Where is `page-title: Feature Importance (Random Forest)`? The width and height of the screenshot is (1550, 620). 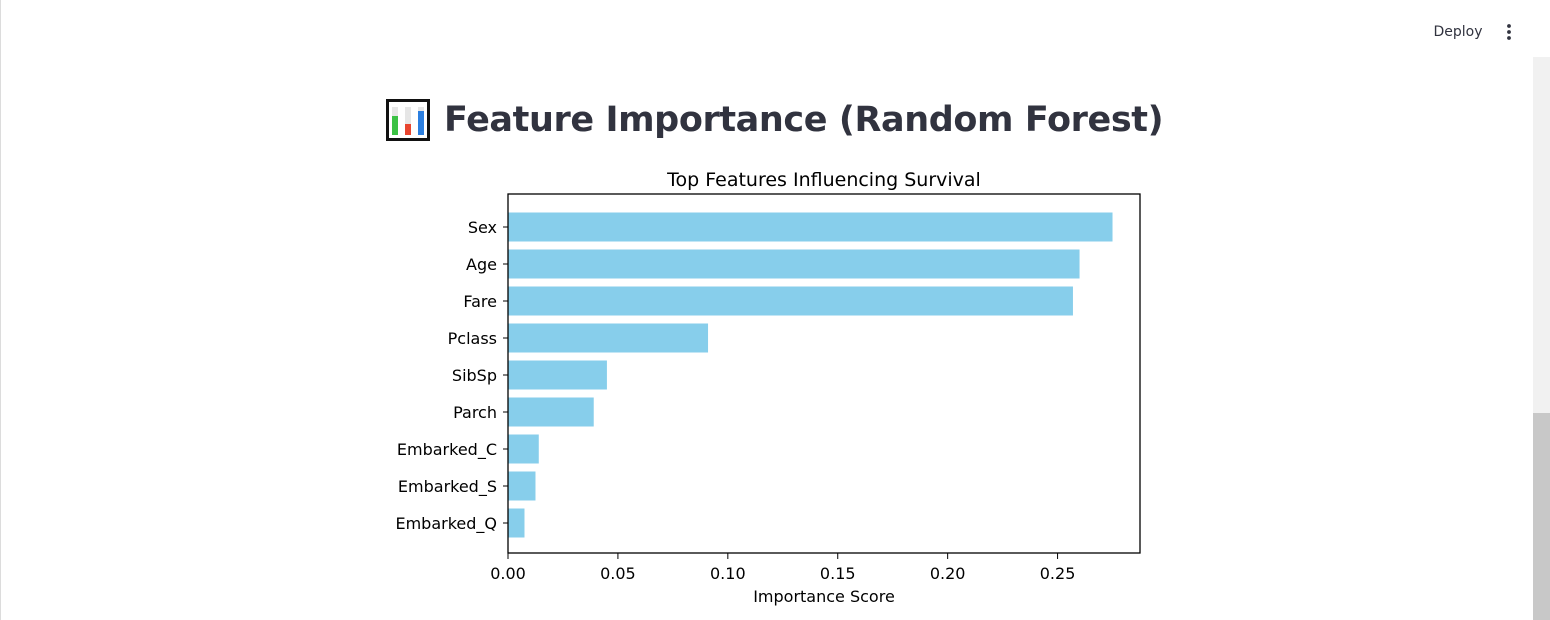
page-title: Feature Importance (Random Forest) is located at coordinates (804, 120).